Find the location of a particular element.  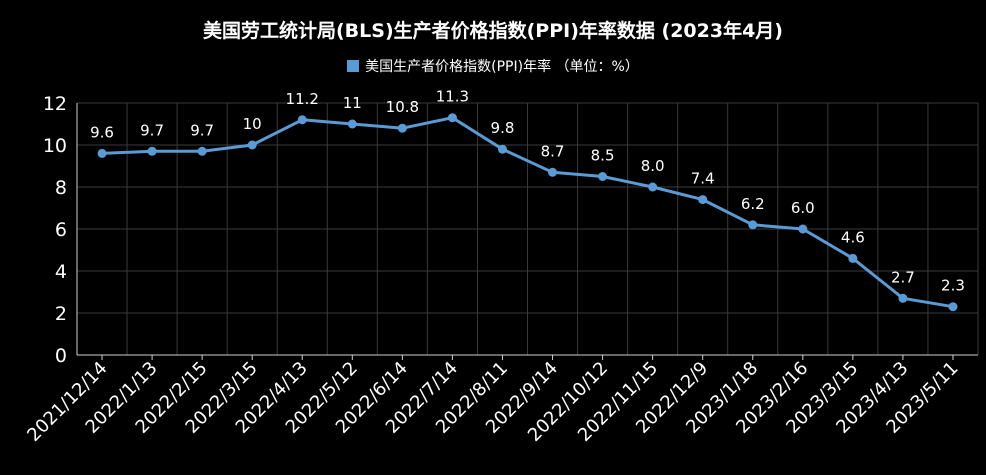

data-label: 4.6 is located at coordinates (853, 237).